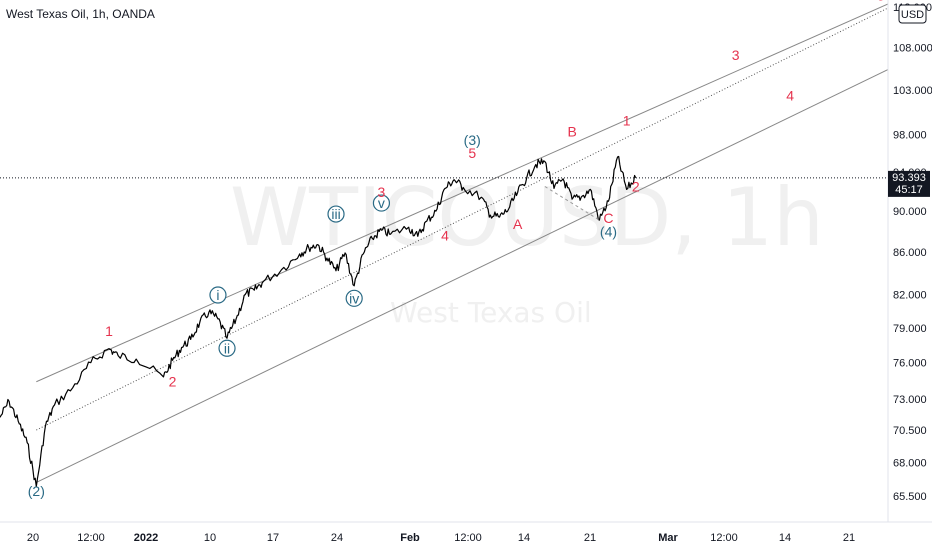  I want to click on wave-label: v, so click(381, 203).